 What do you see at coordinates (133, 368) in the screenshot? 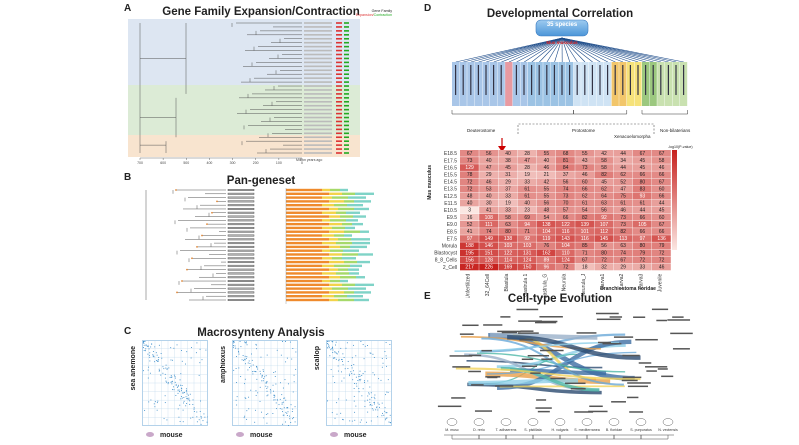
I see `synteny-species-label: sea anemone` at bounding box center [133, 368].